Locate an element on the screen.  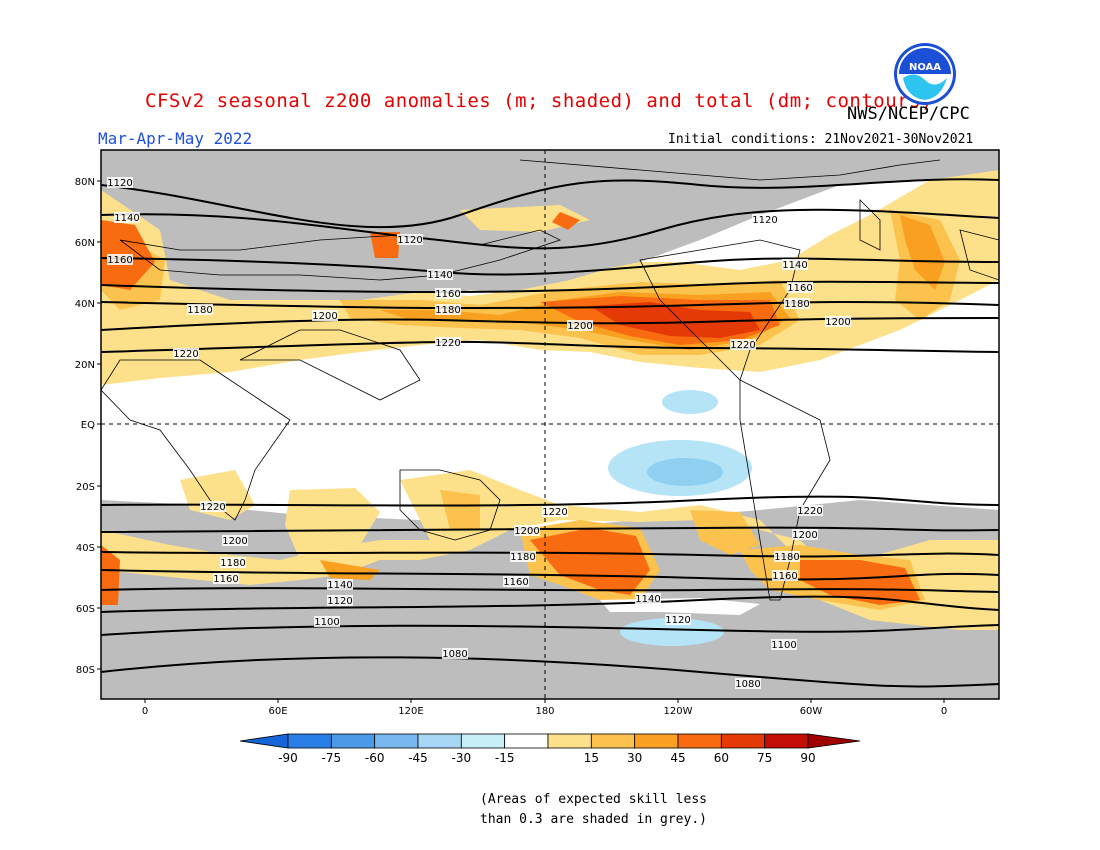
lat-tick-label: 60S is located at coordinates (85, 609).